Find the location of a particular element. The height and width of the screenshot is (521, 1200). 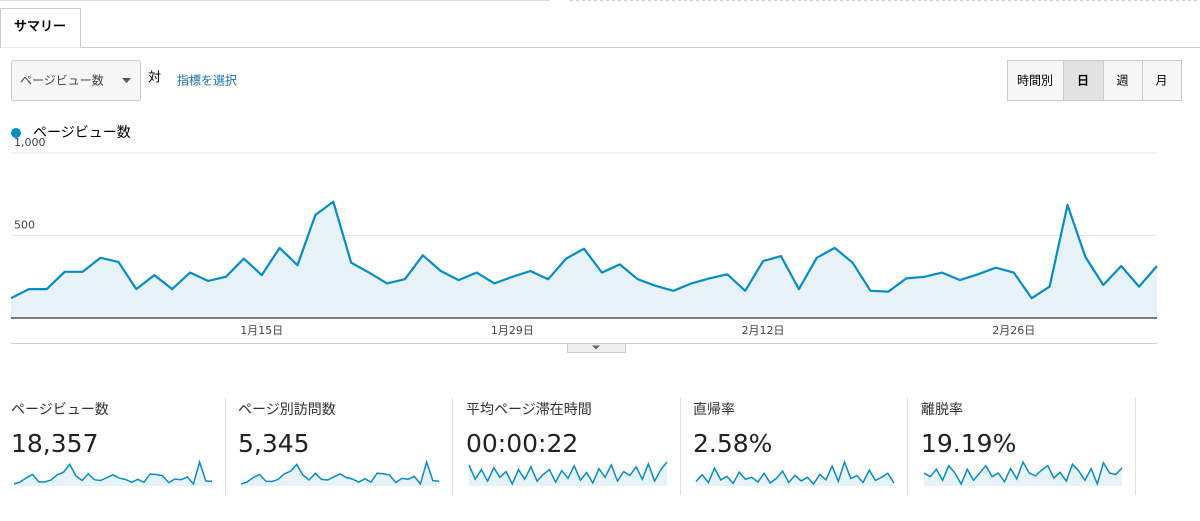

metric-value: 00:00:22 is located at coordinates (522, 443).